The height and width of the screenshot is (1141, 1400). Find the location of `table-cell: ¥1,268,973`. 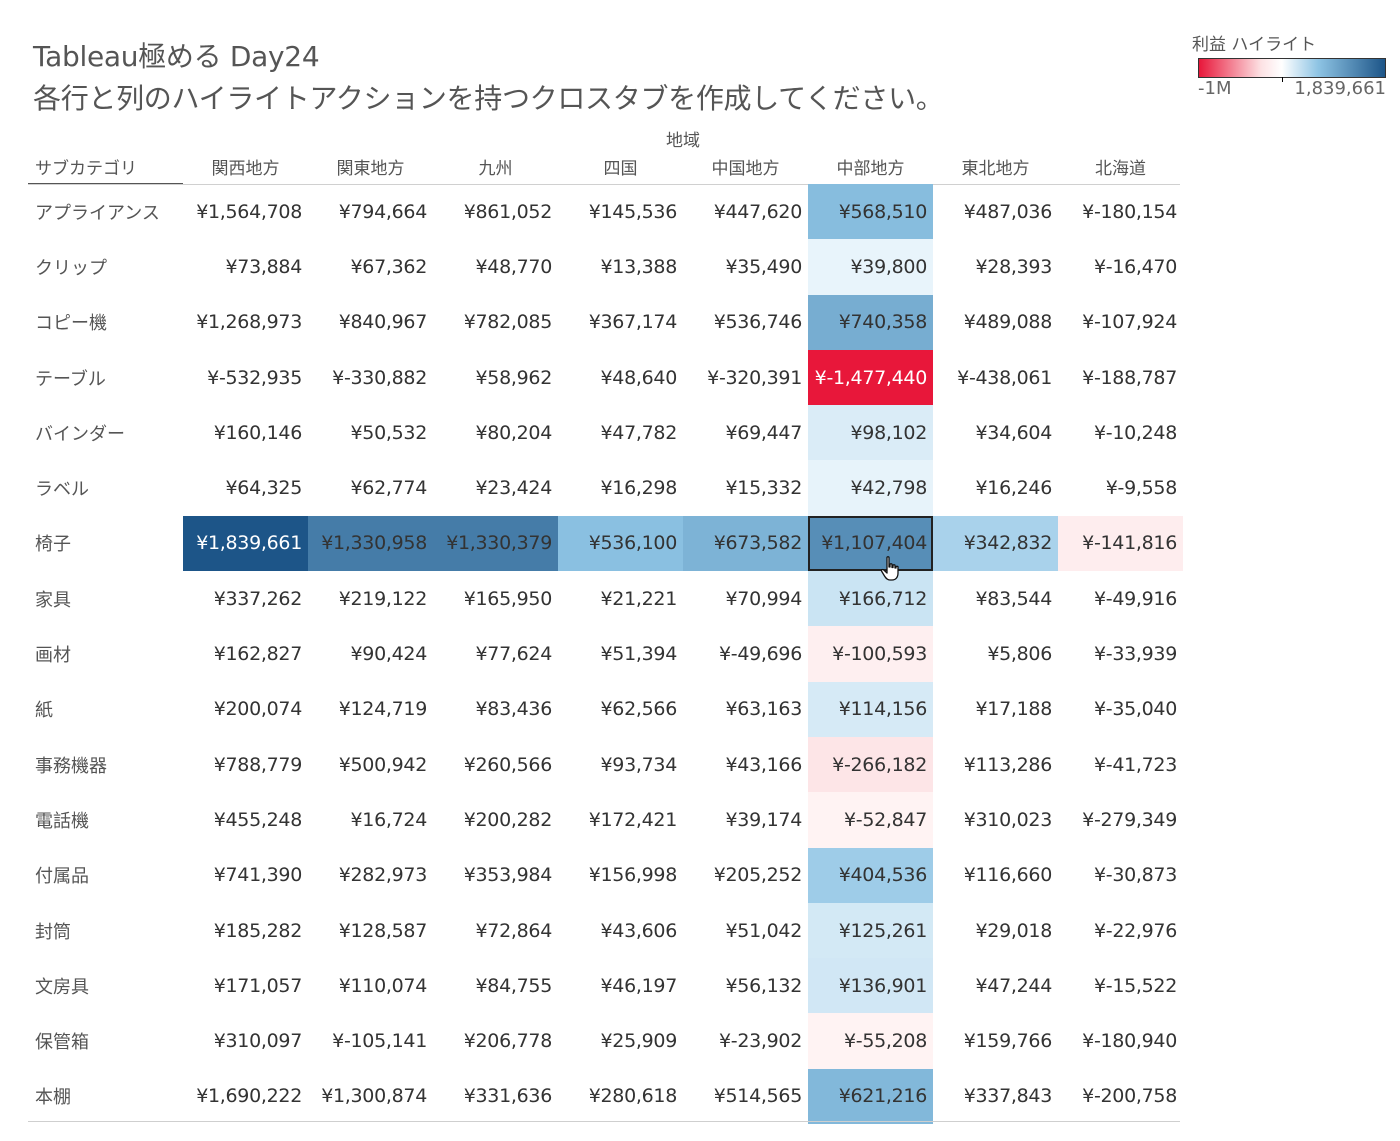

table-cell: ¥1,268,973 is located at coordinates (249, 322).